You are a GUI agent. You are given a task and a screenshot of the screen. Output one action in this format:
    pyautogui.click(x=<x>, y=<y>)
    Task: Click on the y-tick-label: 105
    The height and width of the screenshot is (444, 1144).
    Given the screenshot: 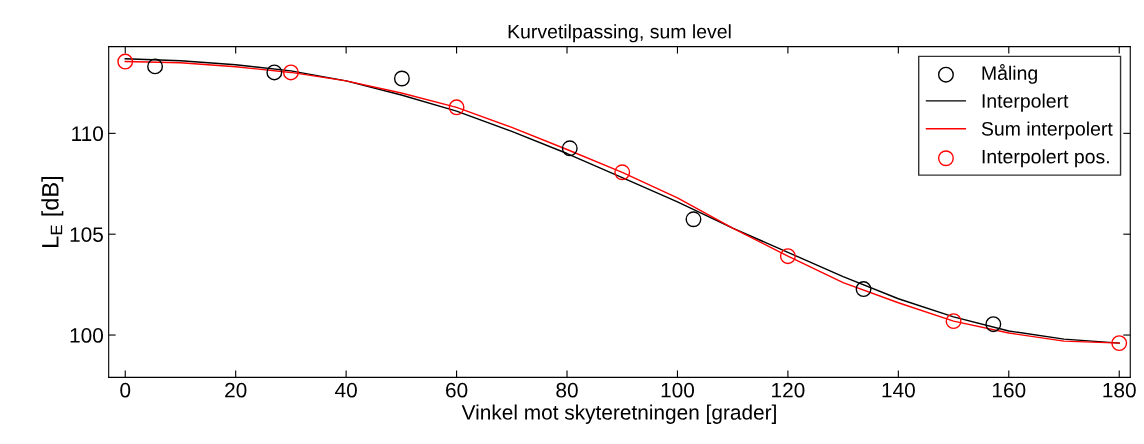 What is the action you would take?
    pyautogui.click(x=86, y=234)
    